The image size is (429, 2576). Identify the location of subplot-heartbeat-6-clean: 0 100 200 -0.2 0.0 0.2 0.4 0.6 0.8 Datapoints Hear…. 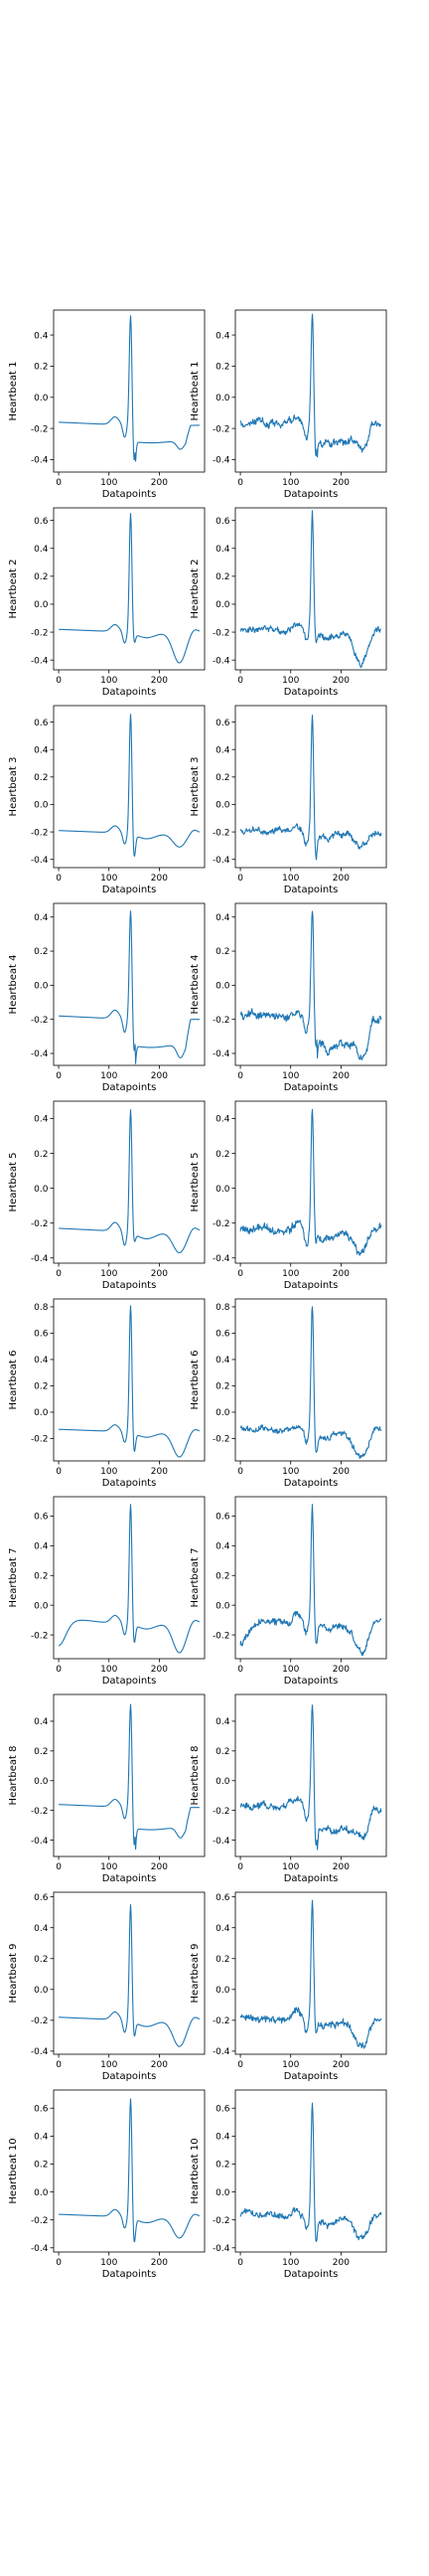
(107, 1393).